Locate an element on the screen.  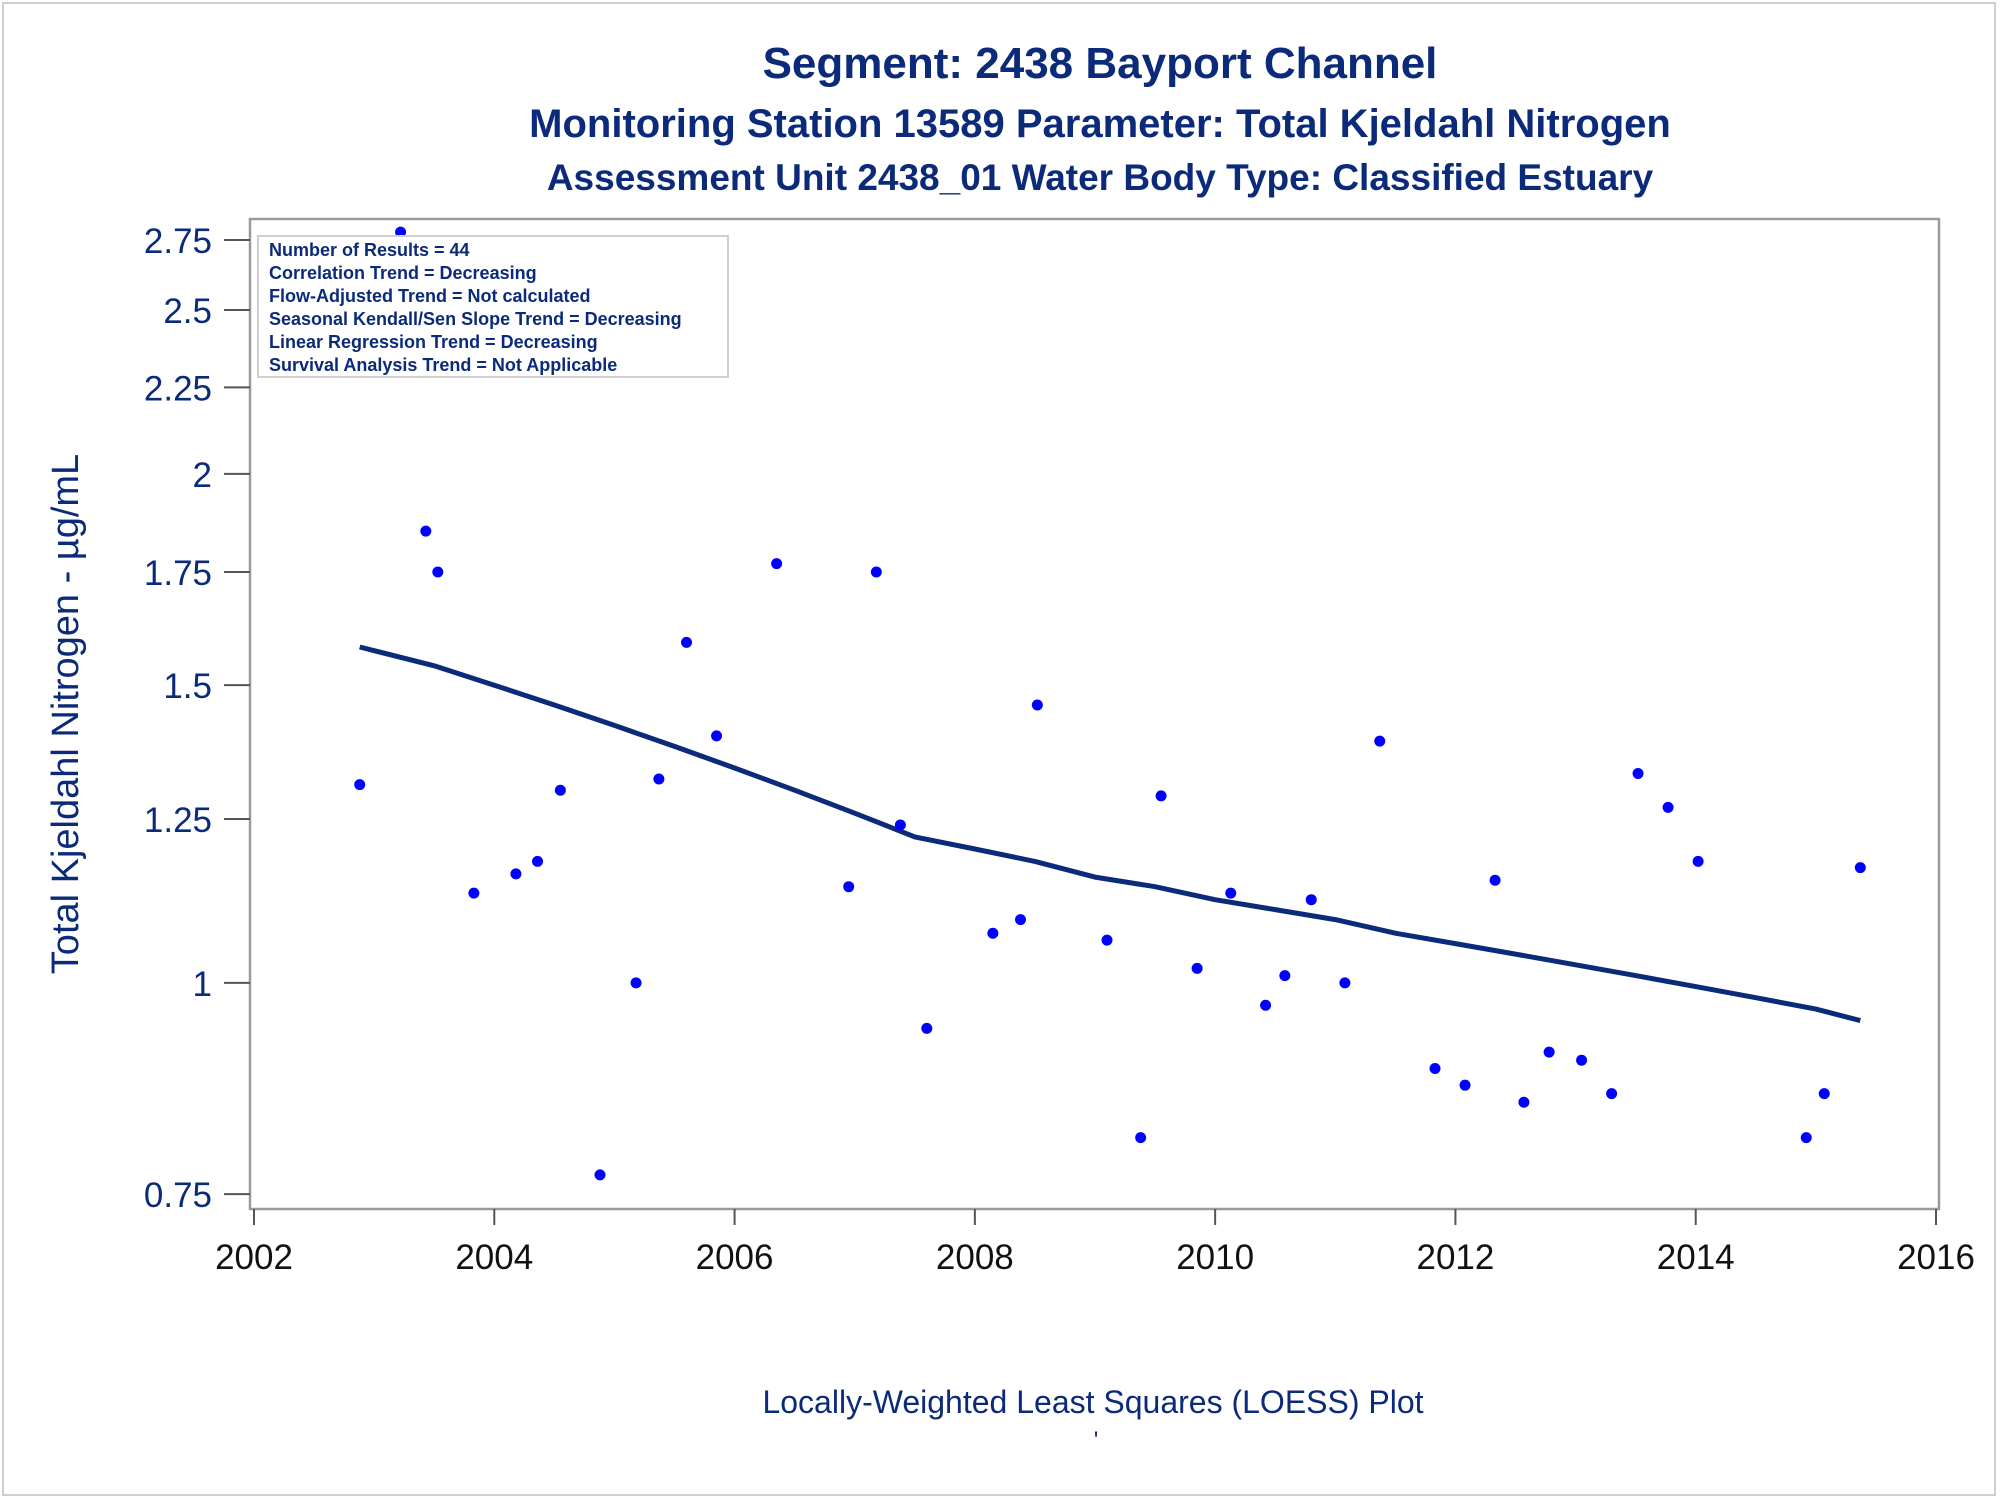
chart-title: Segment: 2438 Bayport Channel is located at coordinates (1100, 63).